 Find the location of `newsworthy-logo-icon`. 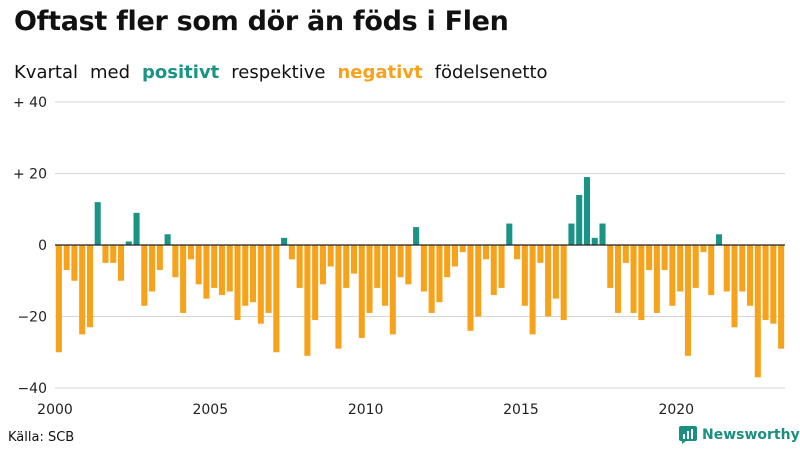

newsworthy-logo-icon is located at coordinates (688, 435).